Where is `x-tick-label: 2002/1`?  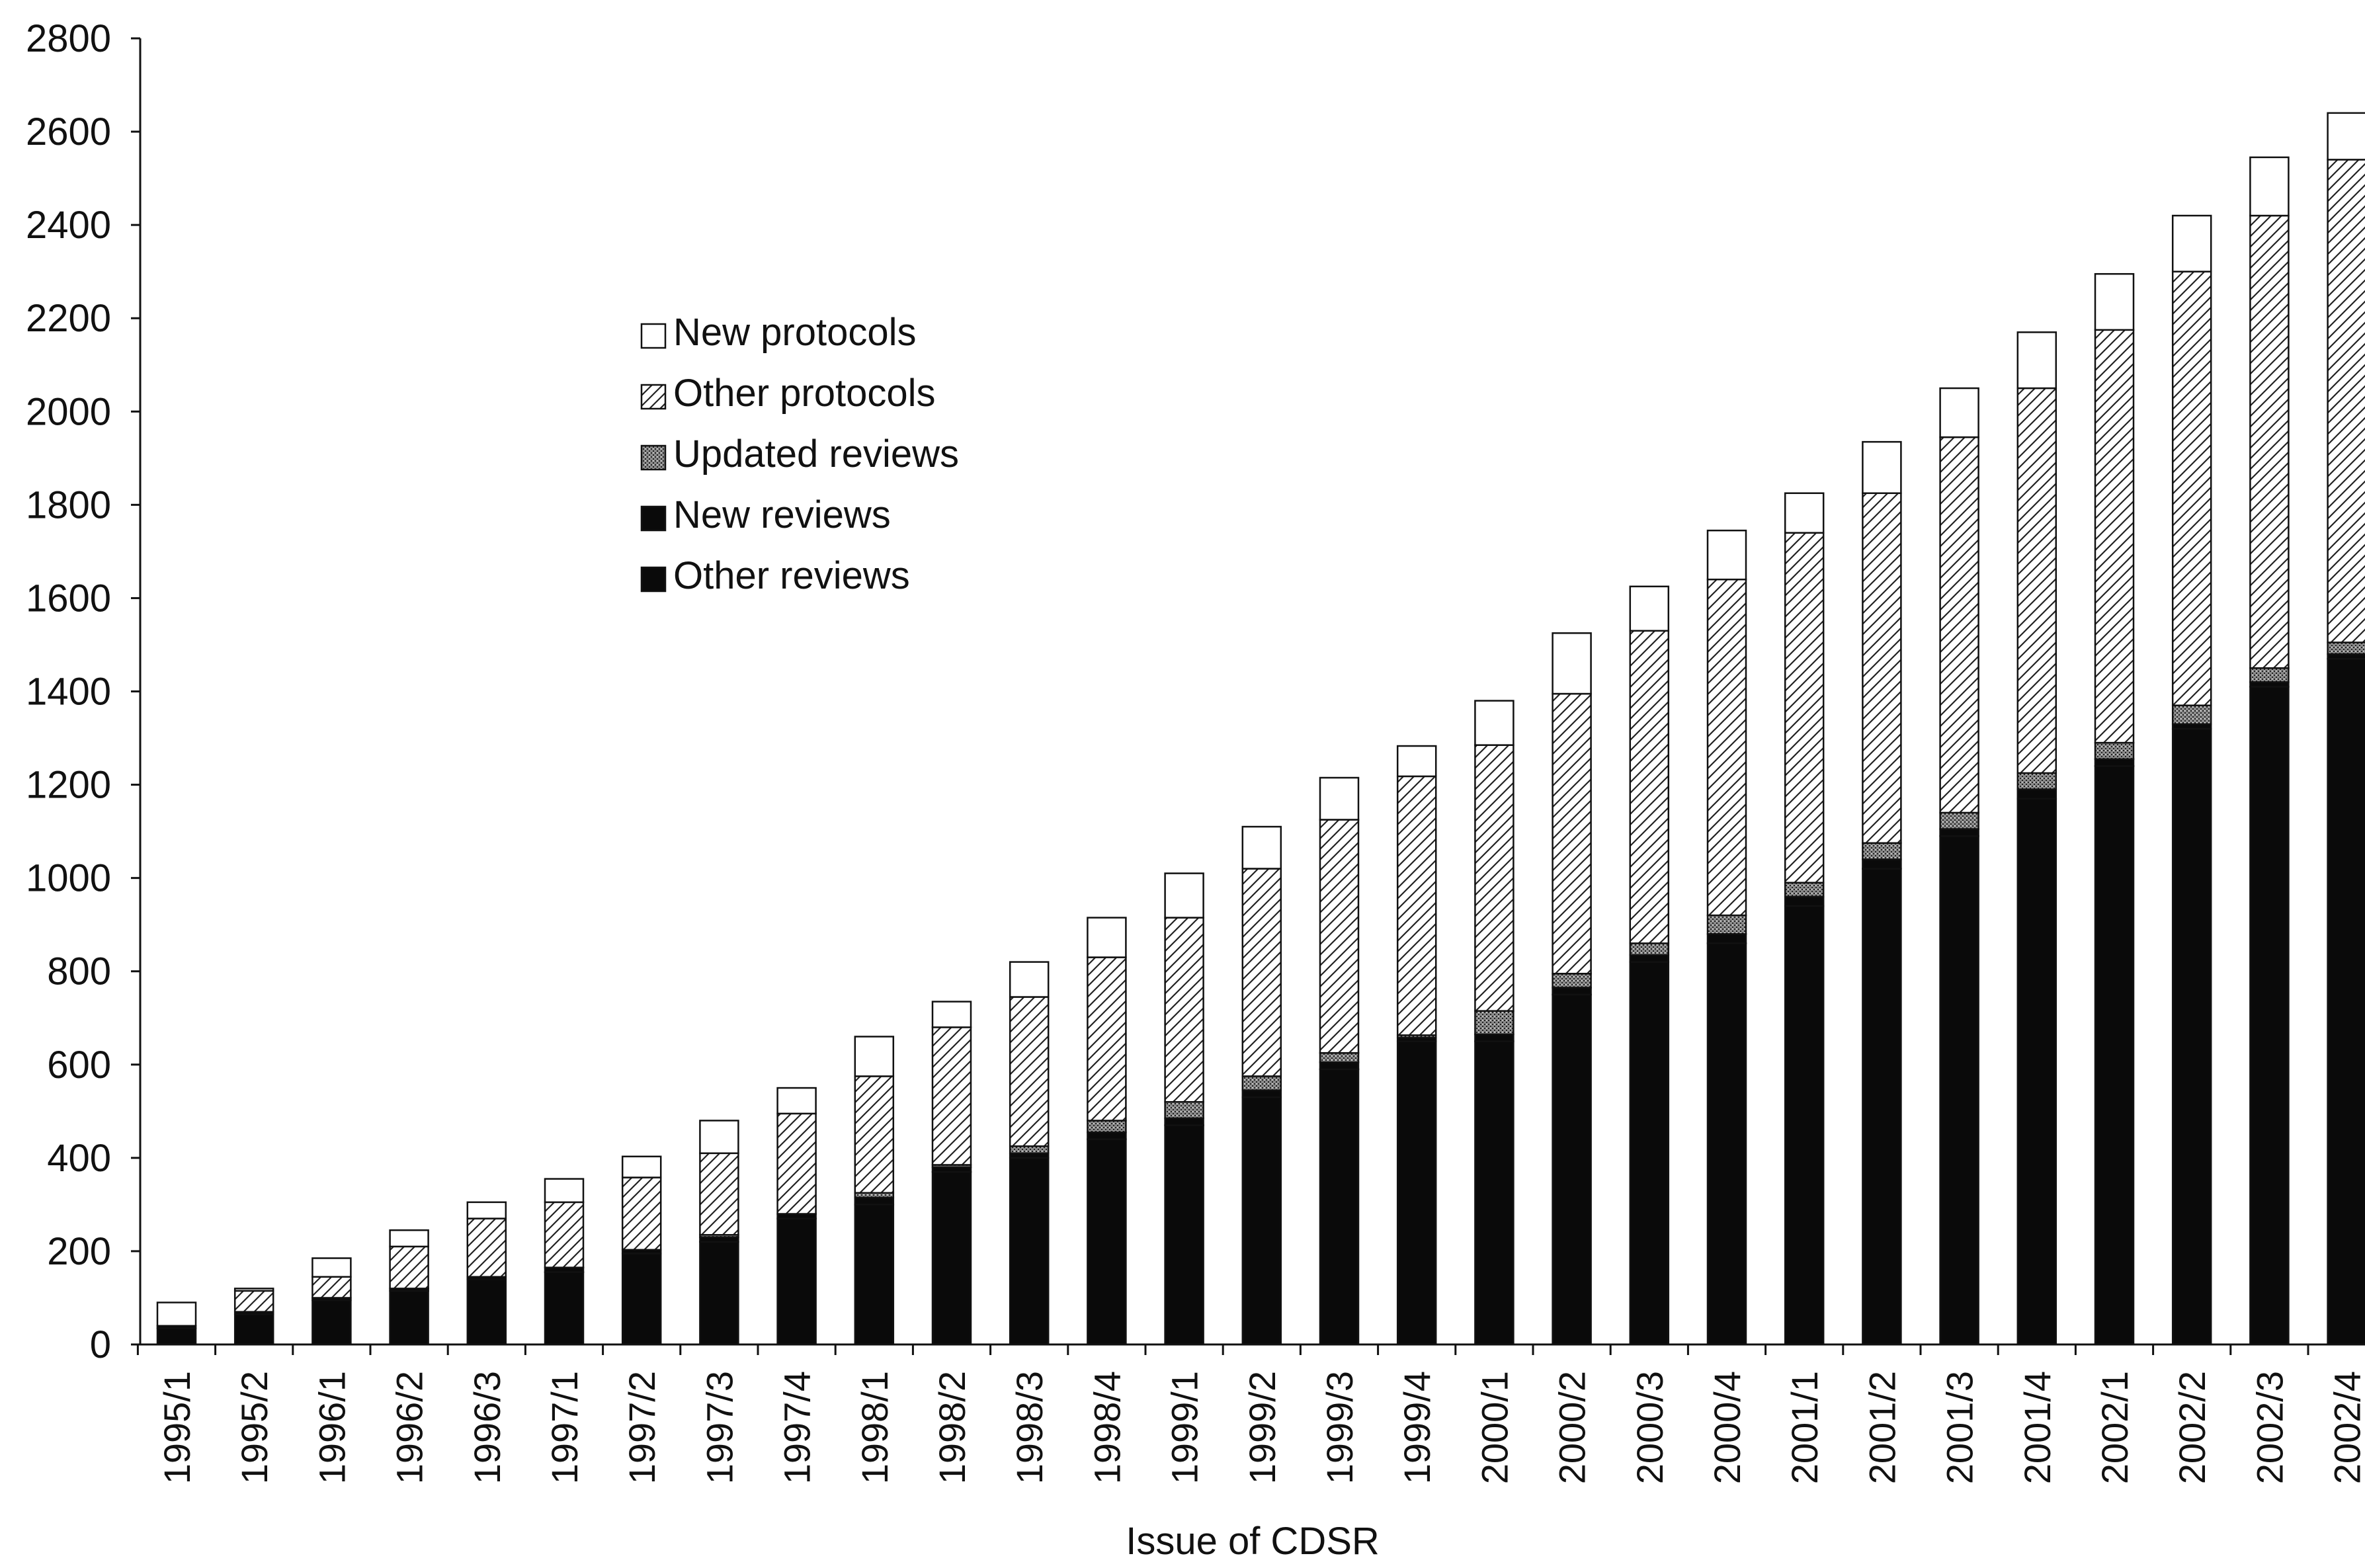
x-tick-label: 2002/1 is located at coordinates (2115, 1427).